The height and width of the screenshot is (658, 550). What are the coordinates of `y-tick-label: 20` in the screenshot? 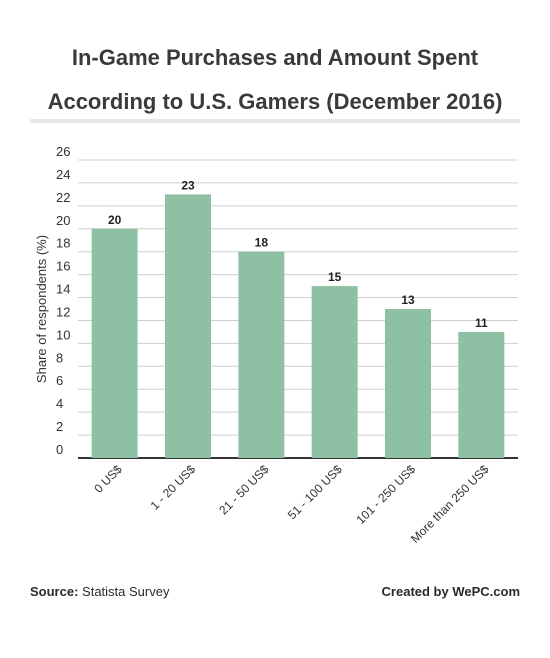 It's located at (63, 220).